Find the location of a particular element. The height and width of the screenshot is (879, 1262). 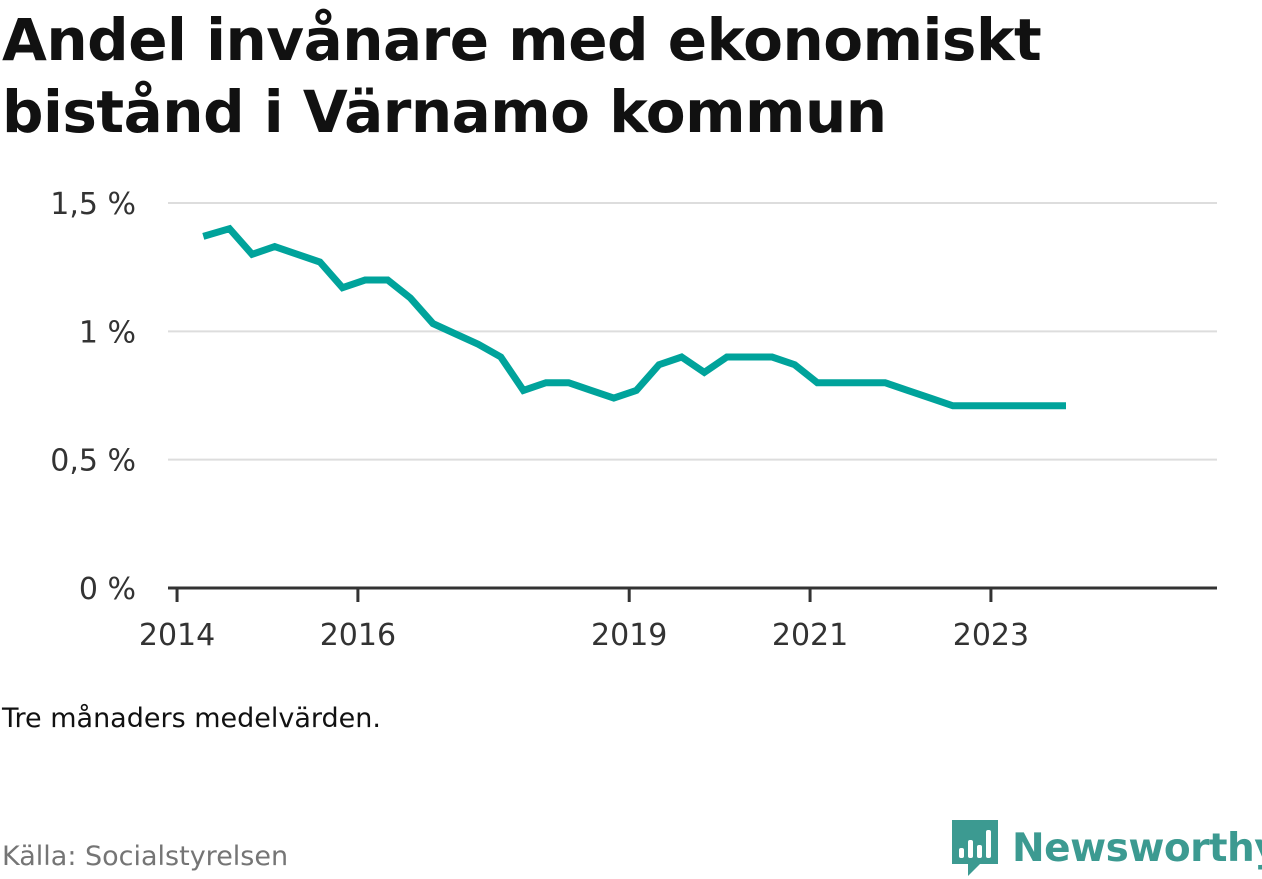

x-tick-label: 2016 is located at coordinates (358, 635).